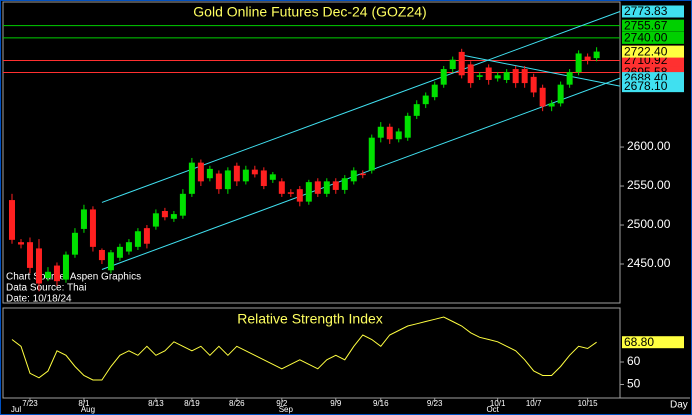 This screenshot has width=692, height=415. I want to click on rsi-y-tick-label: 60, so click(634, 361).